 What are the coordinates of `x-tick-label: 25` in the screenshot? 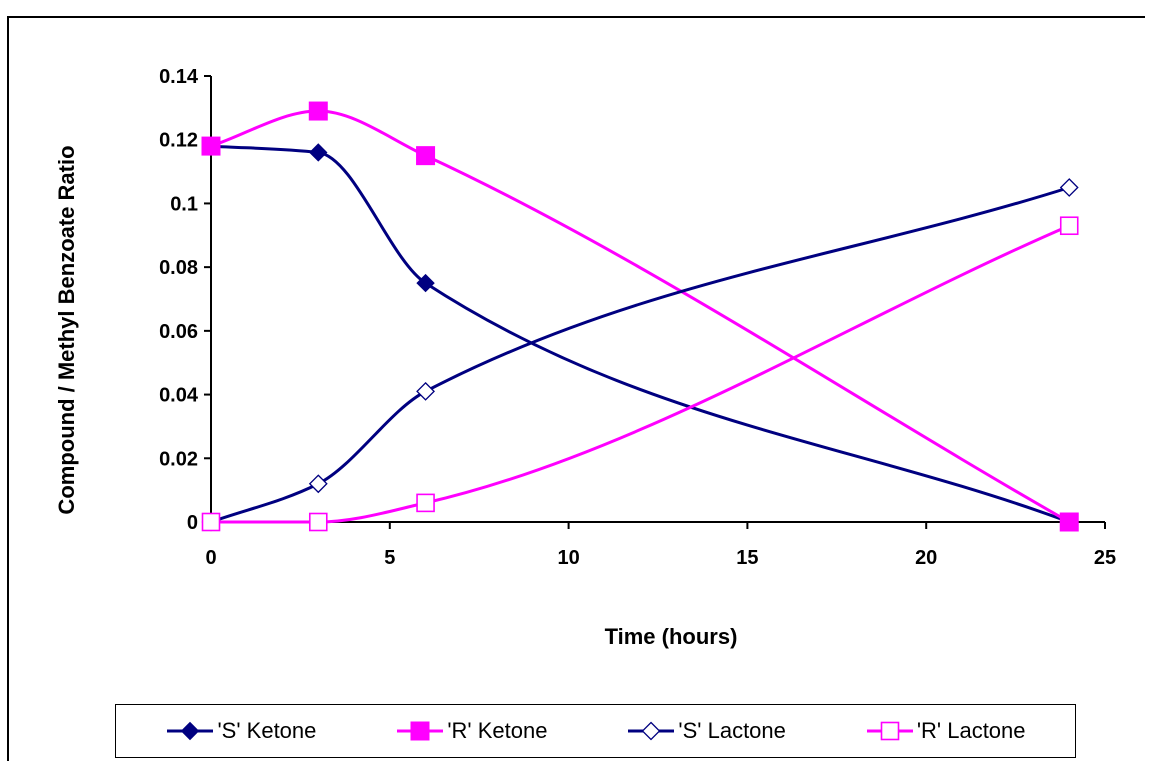 It's located at (1105, 558).